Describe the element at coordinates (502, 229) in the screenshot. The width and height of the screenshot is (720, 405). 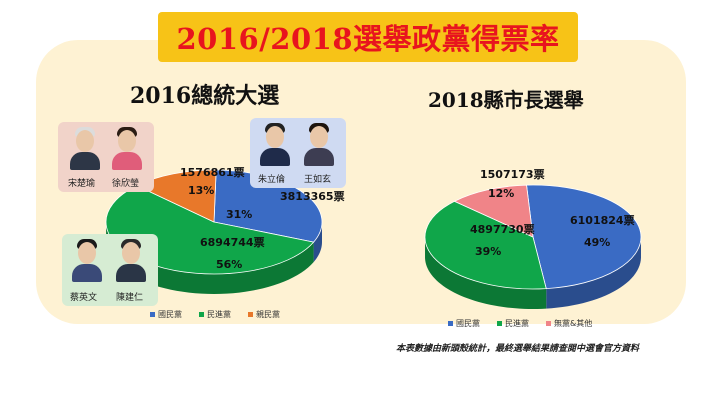
I see `data-label-votes: 4897730票` at that location.